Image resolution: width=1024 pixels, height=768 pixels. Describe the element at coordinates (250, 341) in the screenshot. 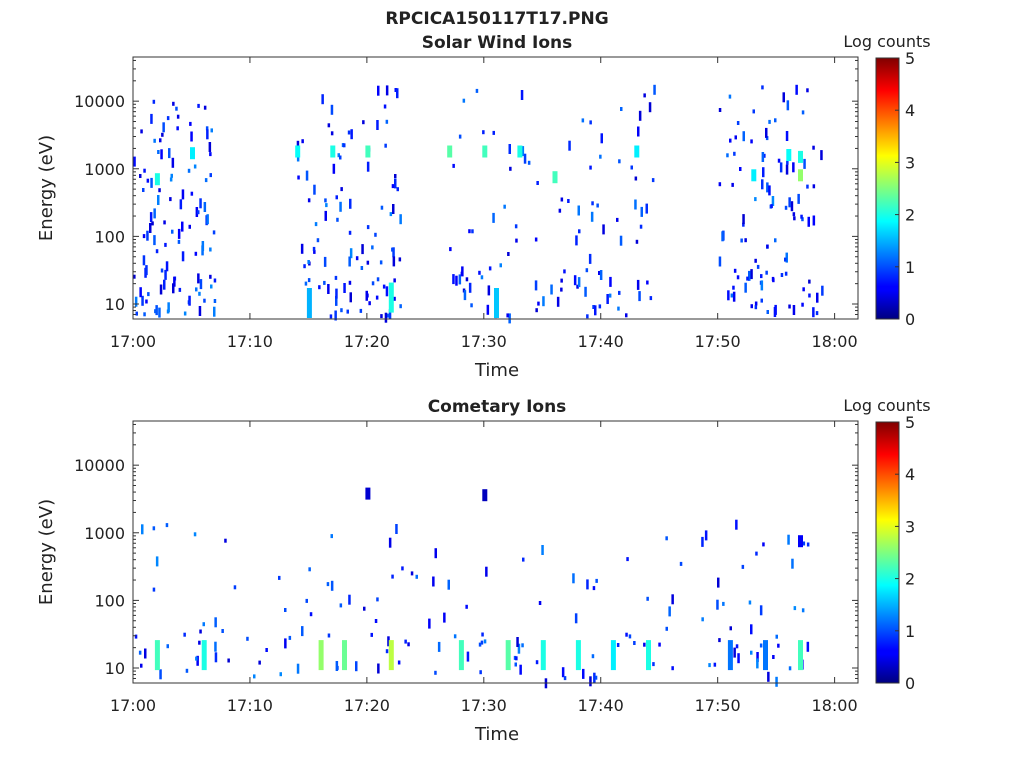

I see `x-tick-label: 17:10` at that location.